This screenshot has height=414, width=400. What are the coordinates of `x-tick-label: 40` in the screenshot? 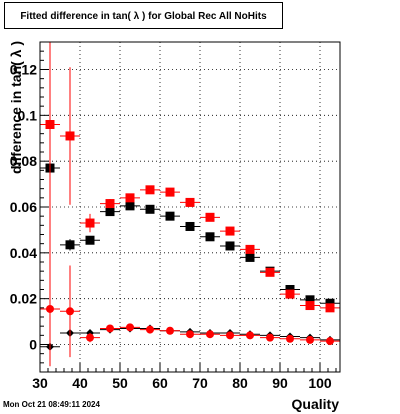 It's located at (80, 383).